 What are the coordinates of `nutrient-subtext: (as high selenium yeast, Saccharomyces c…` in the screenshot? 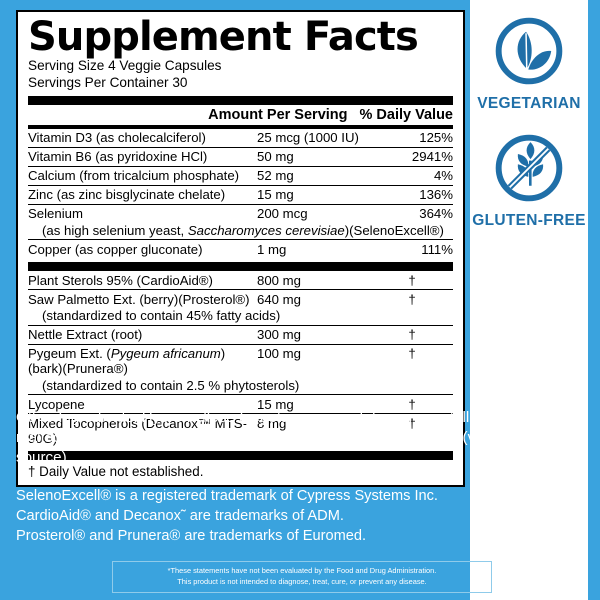 It's located at (240, 231).